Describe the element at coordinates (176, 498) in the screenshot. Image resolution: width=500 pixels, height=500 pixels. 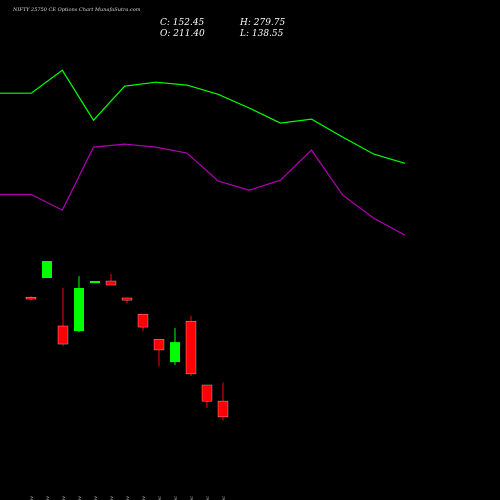
I see `x-tick-label: 03 Dec` at that location.